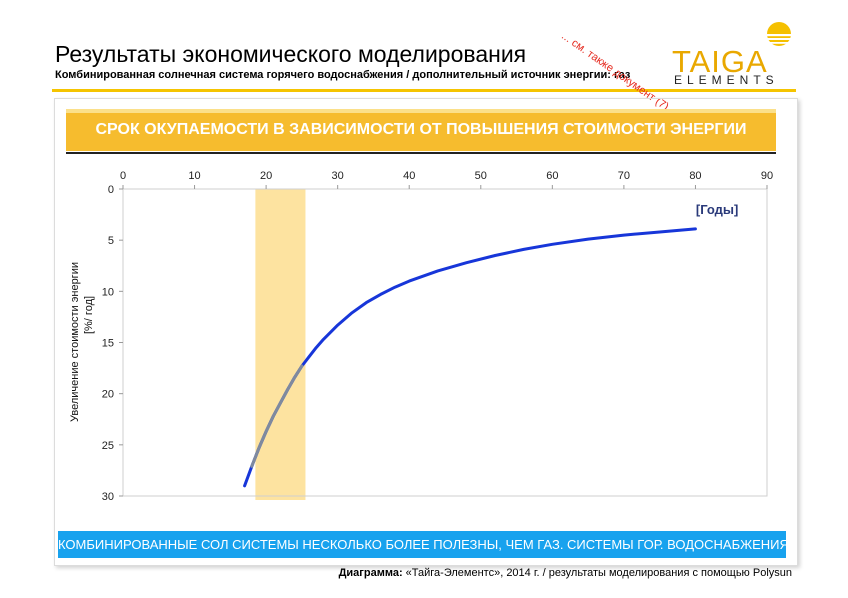  Describe the element at coordinates (409, 176) in the screenshot. I see `x-tick-label: 40` at that location.